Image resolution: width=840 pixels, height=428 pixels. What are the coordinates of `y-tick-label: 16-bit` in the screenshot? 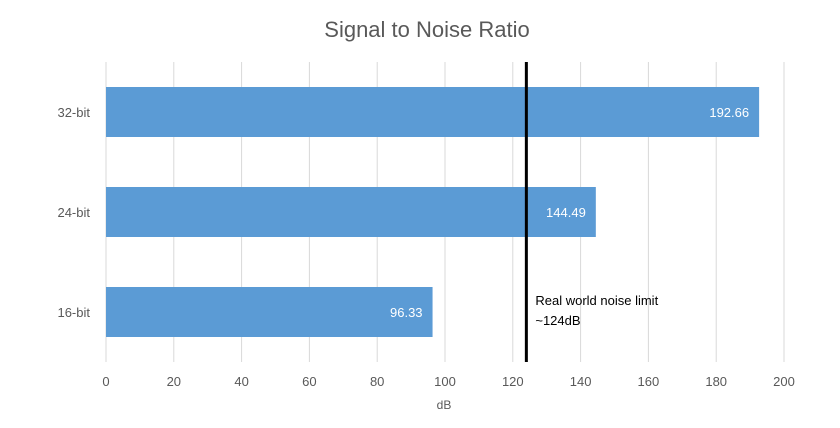 It's located at (73, 312).